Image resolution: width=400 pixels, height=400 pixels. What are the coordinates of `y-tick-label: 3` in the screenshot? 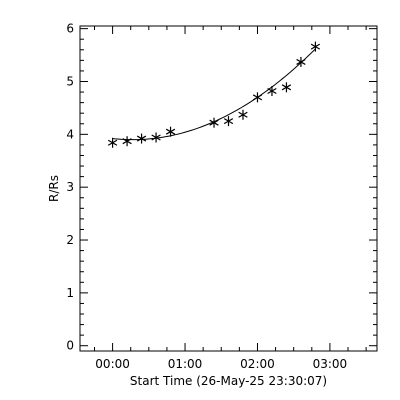 It's located at (70, 187).